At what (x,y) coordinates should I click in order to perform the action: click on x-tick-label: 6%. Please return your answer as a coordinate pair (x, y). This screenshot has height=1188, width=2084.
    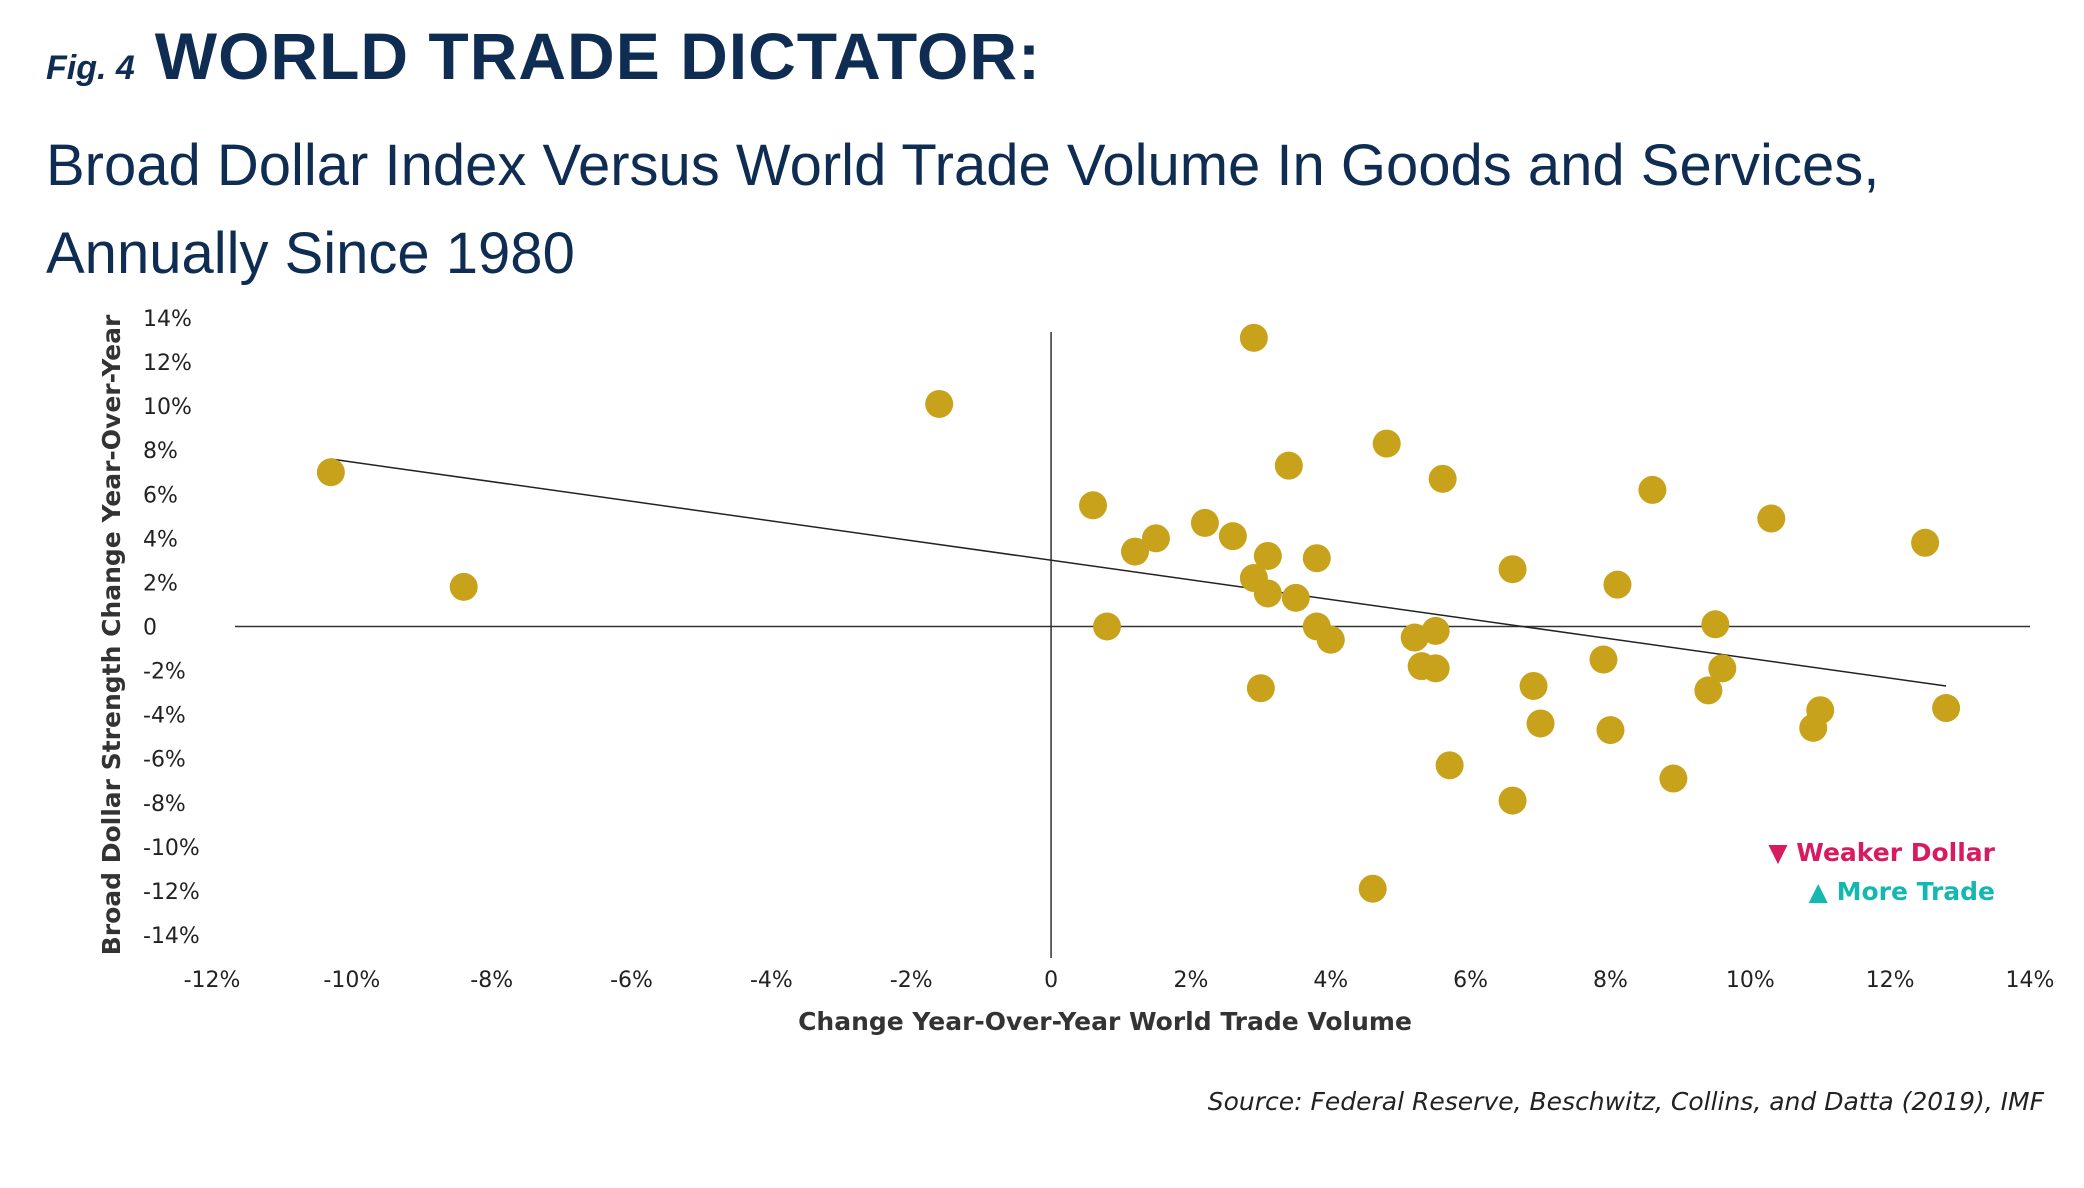
    Looking at the image, I should click on (1470, 980).